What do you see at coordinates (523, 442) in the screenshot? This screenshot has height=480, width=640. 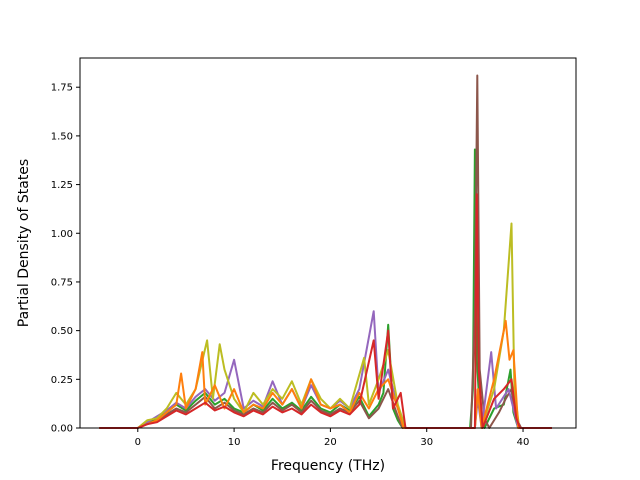 I see `x-tick-label: 40` at bounding box center [523, 442].